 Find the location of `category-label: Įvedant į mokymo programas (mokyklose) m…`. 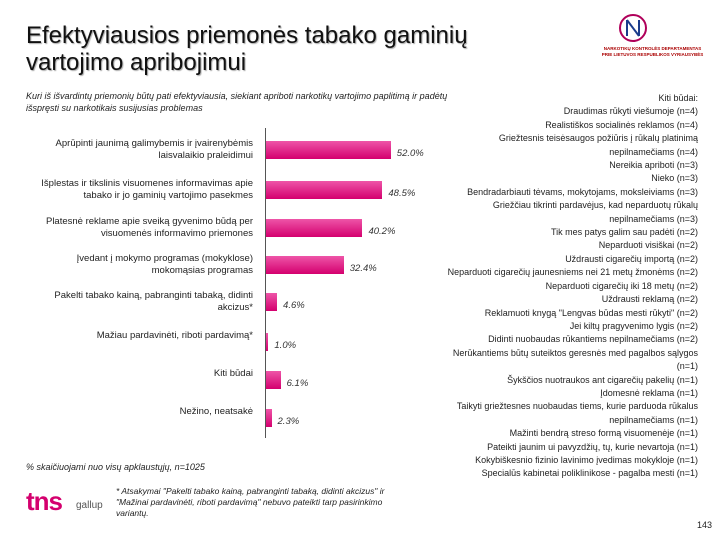

category-label: Įvedant į mokymo programas (mokyklose) m… is located at coordinates (164, 264).